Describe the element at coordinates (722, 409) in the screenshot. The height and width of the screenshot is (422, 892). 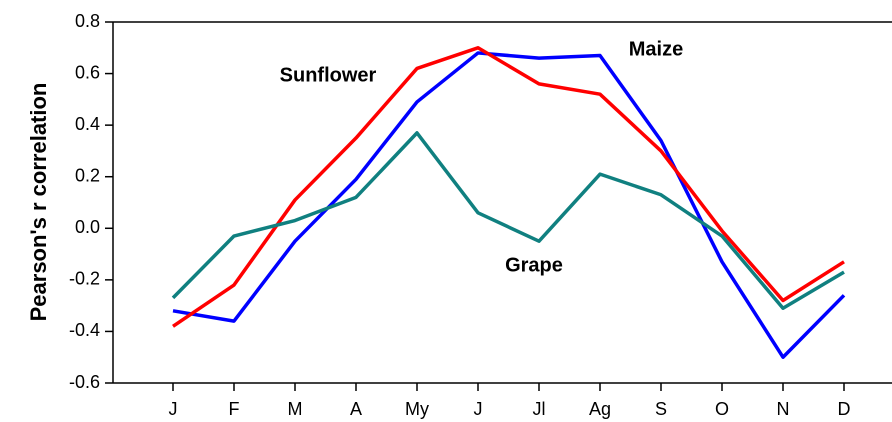
I see `x-tick-label: O` at that location.